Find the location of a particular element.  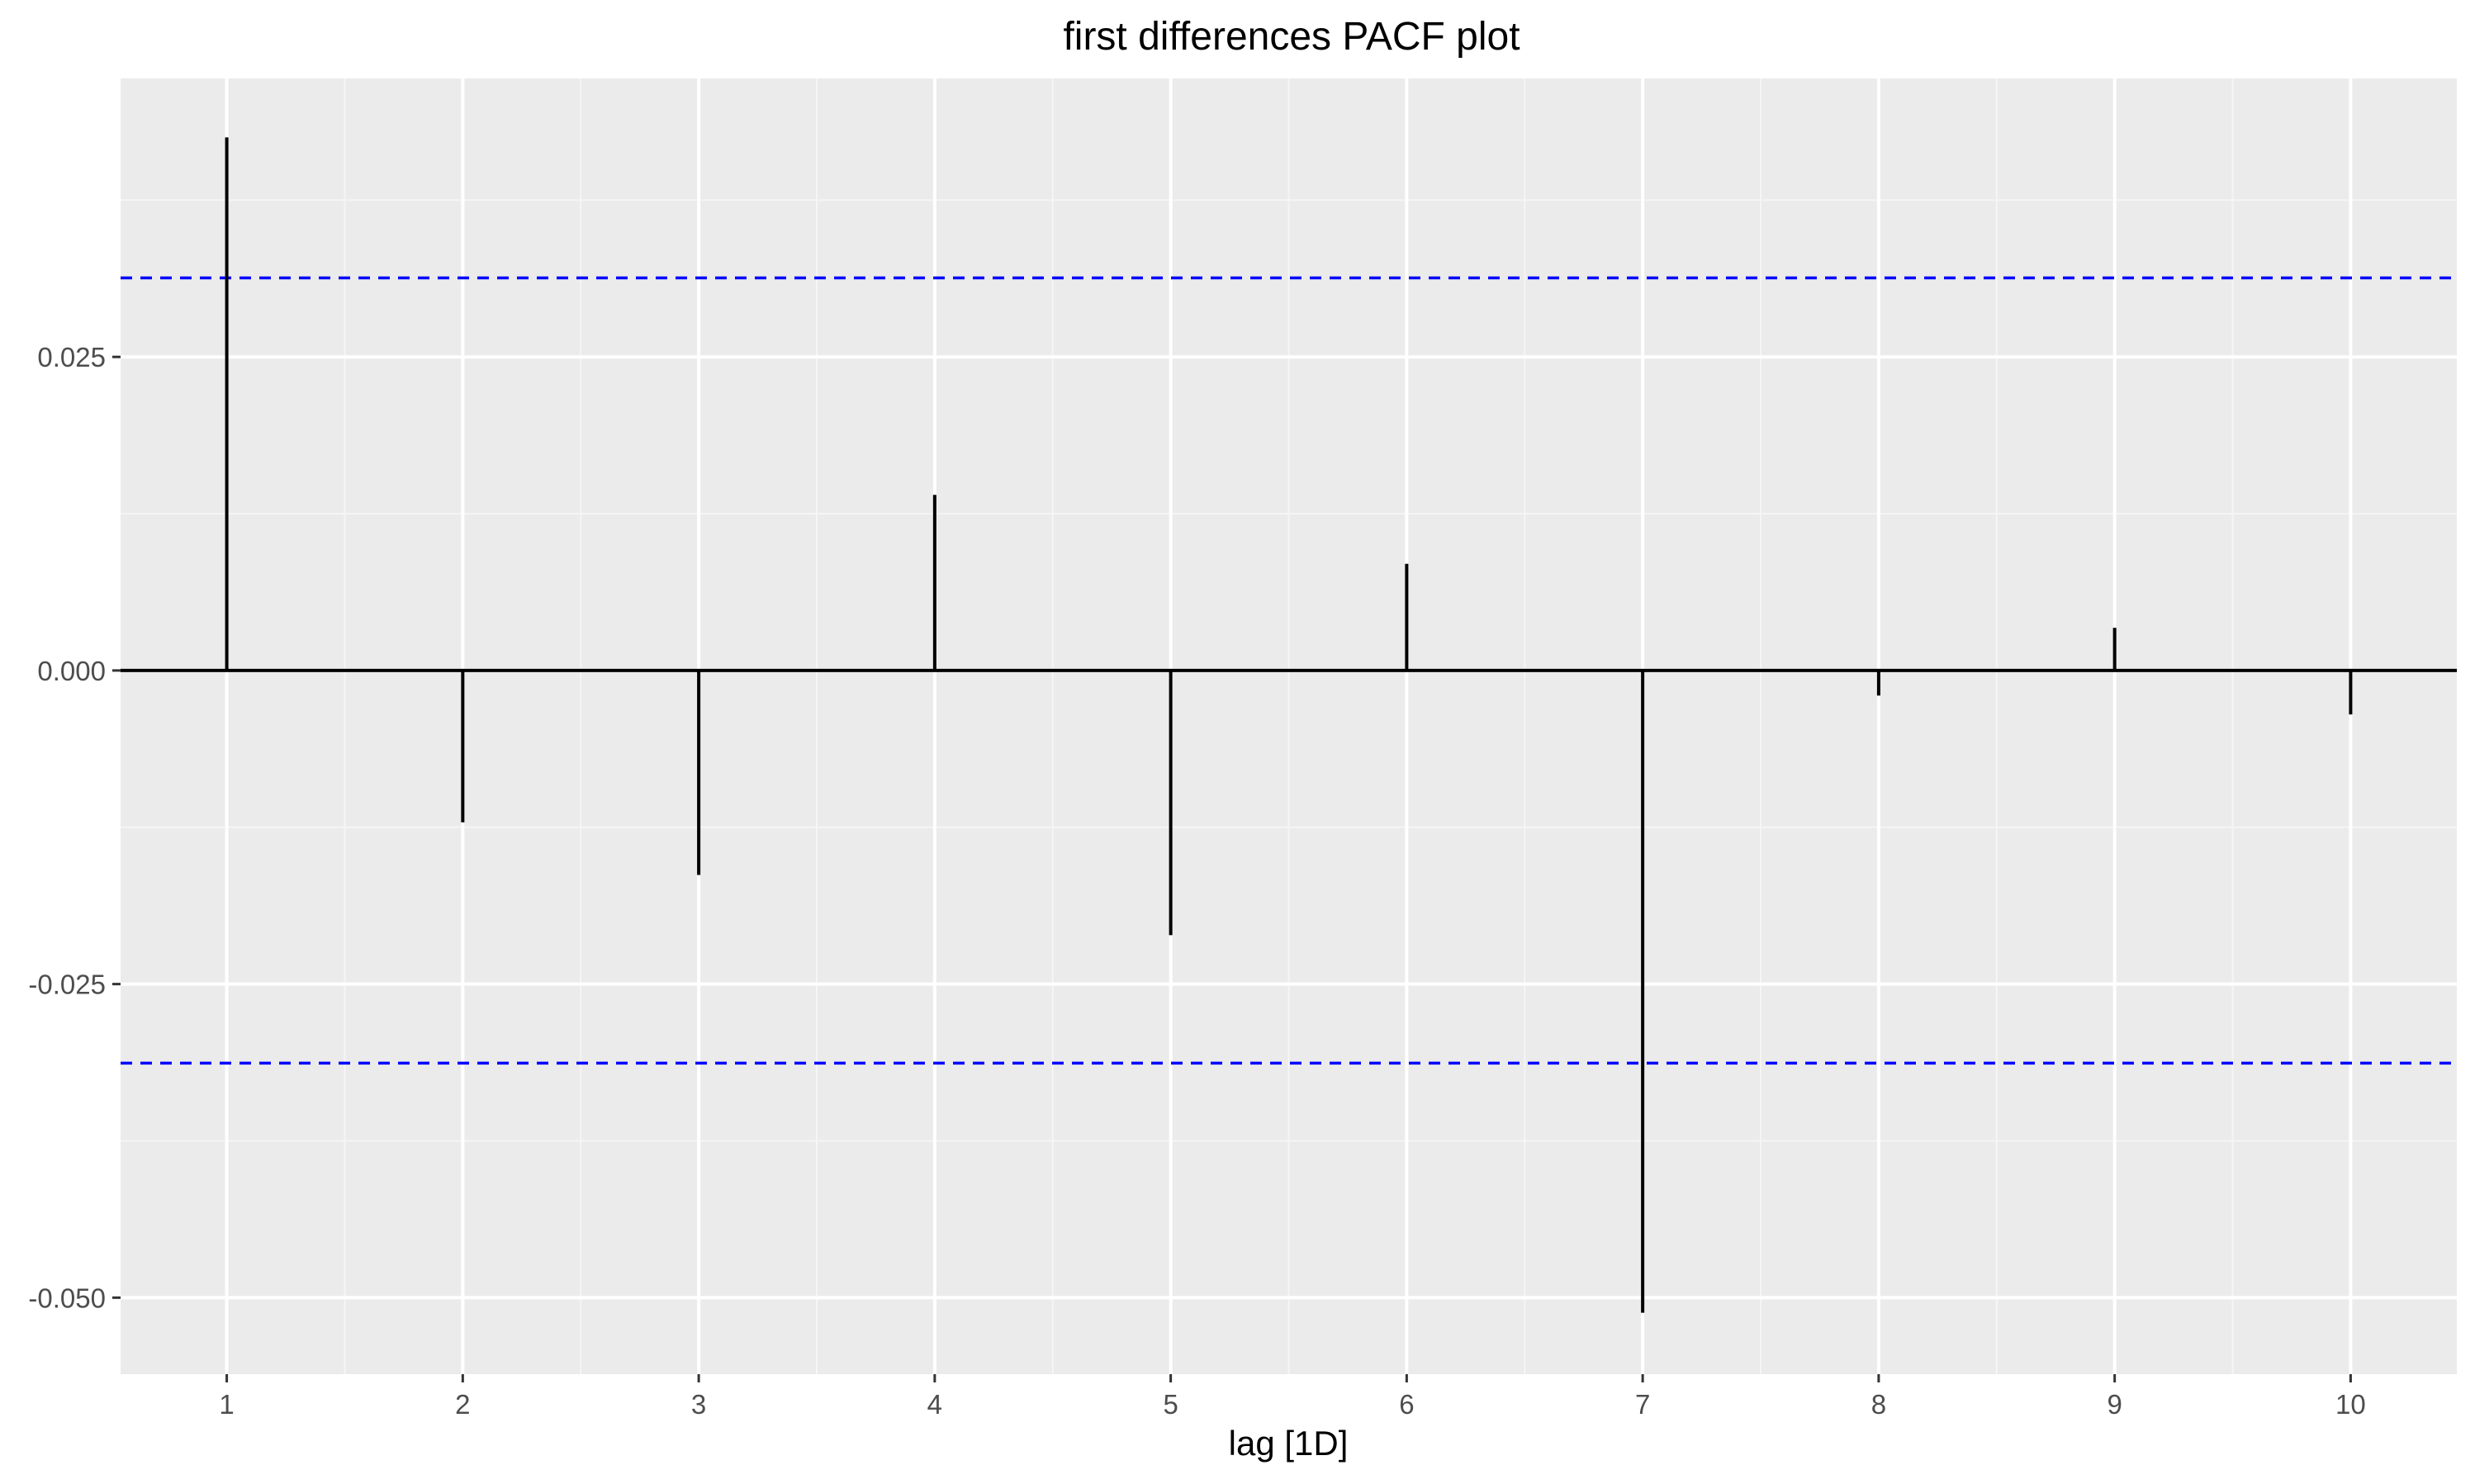

x-tick-label: 3 is located at coordinates (699, 1404).